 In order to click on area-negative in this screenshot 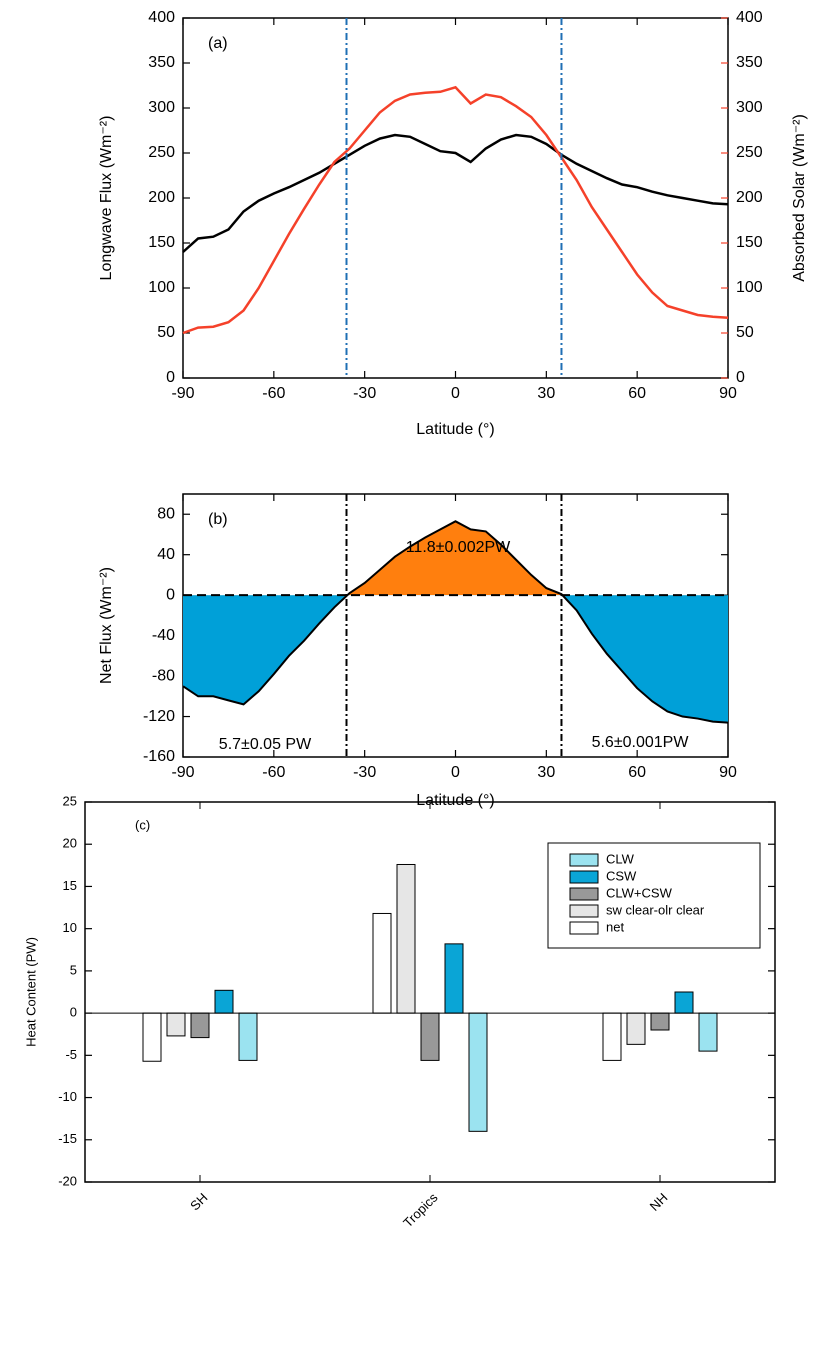, I will do `click(455, 659)`.